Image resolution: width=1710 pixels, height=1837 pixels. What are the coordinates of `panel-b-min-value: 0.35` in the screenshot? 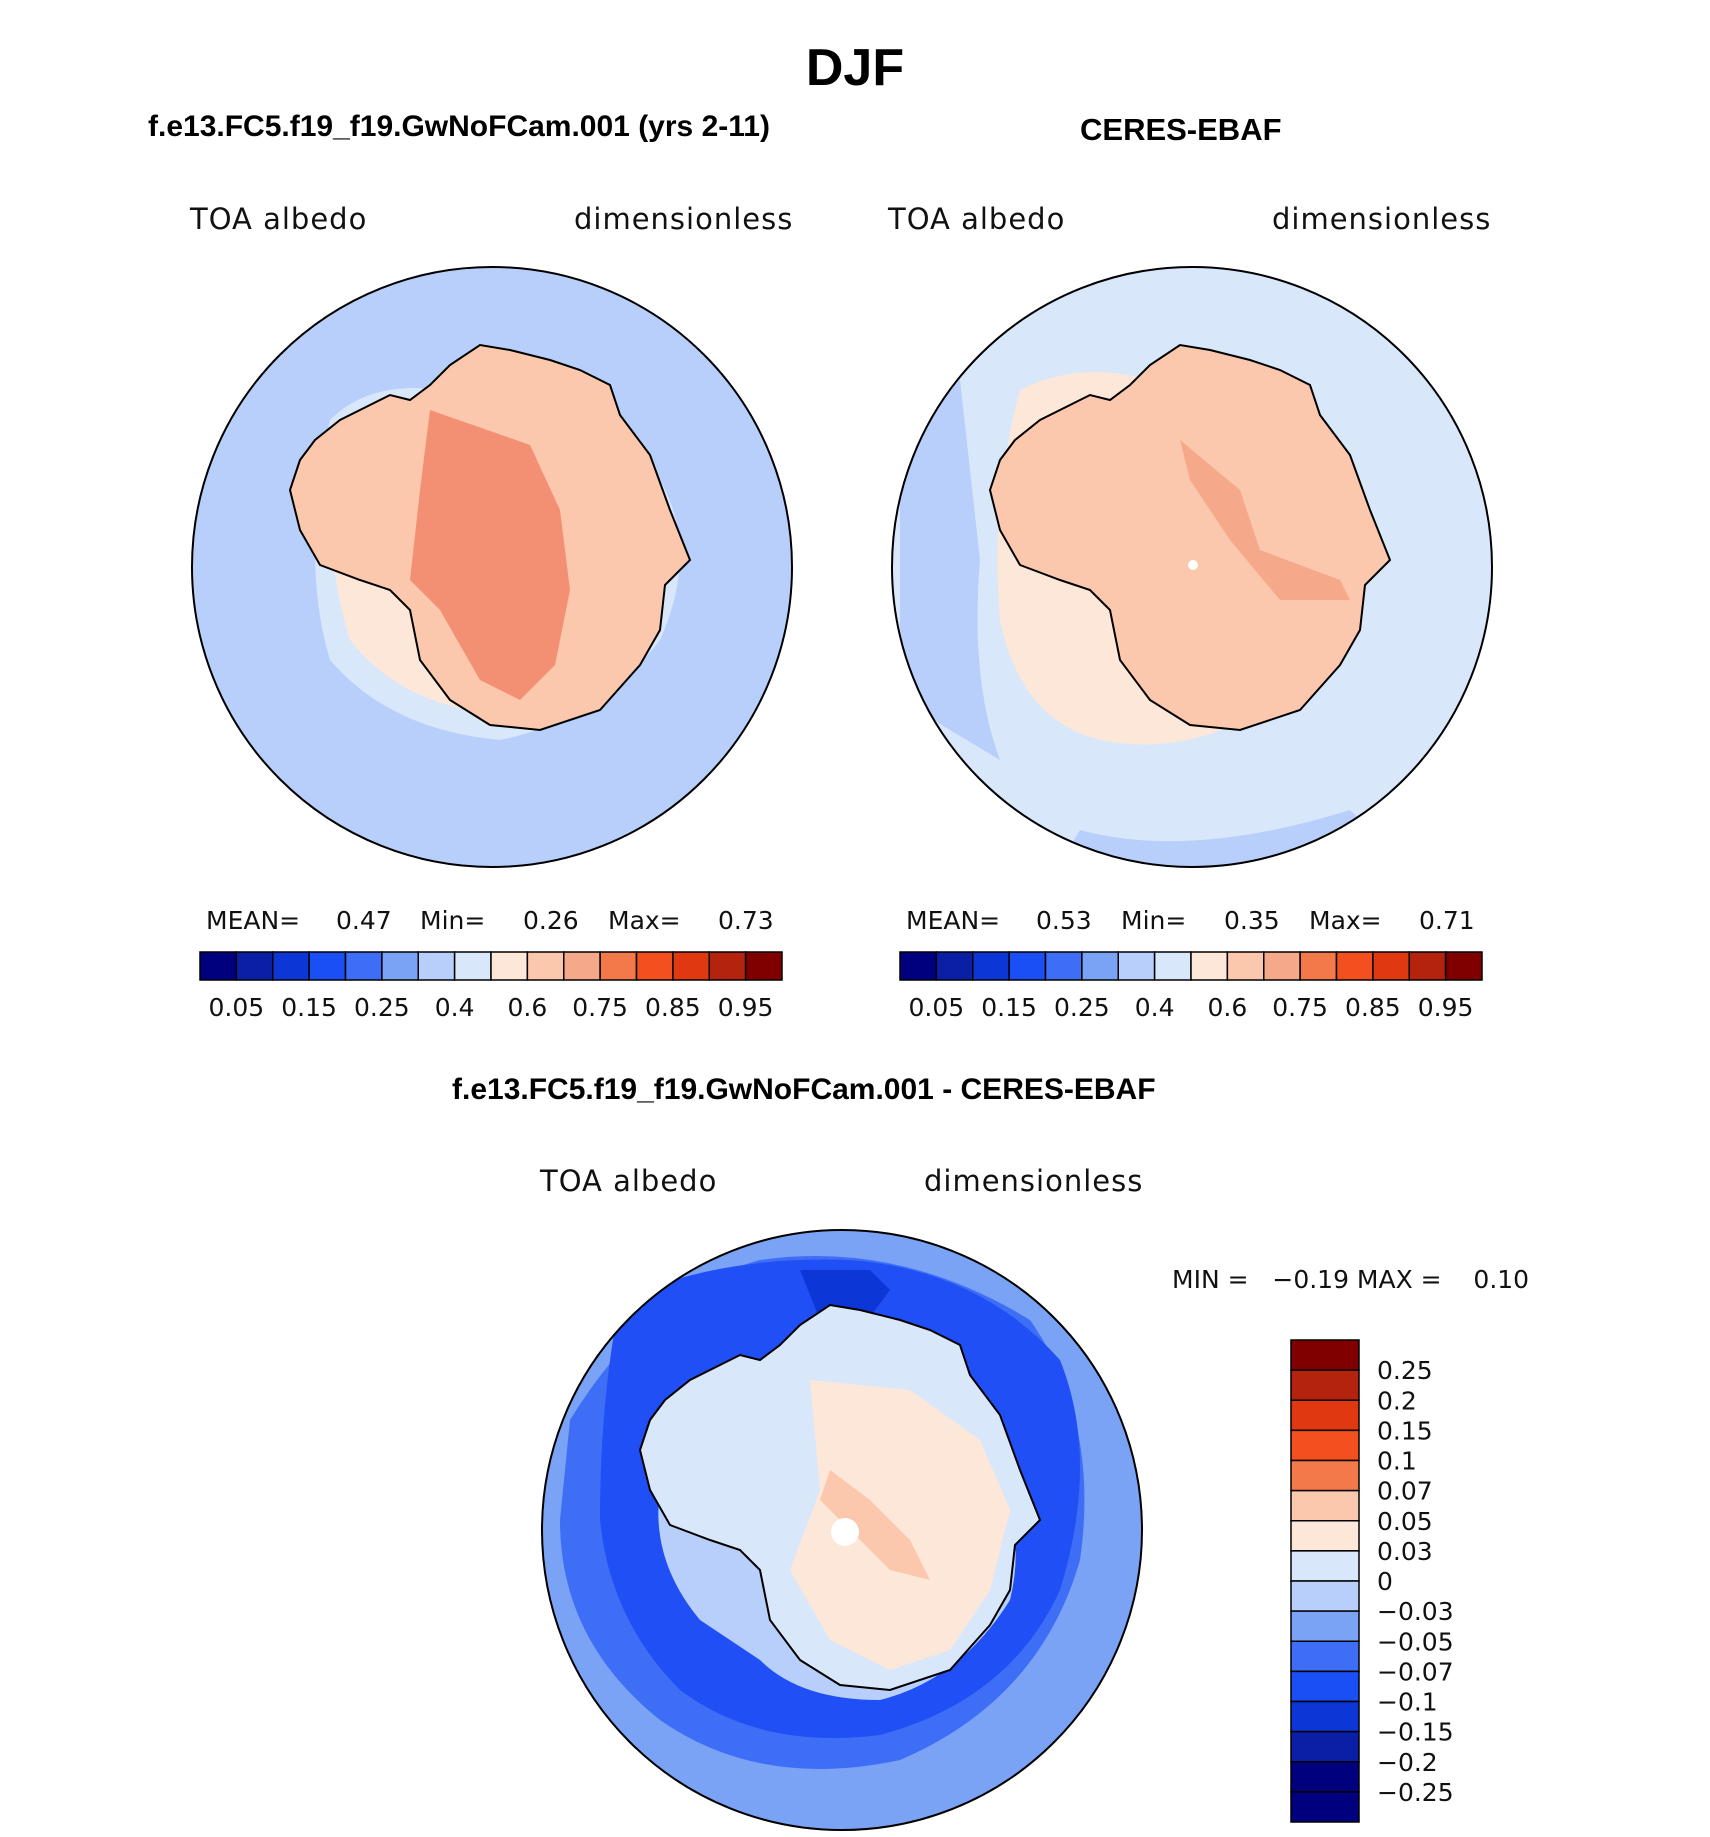 It's located at (1252, 920).